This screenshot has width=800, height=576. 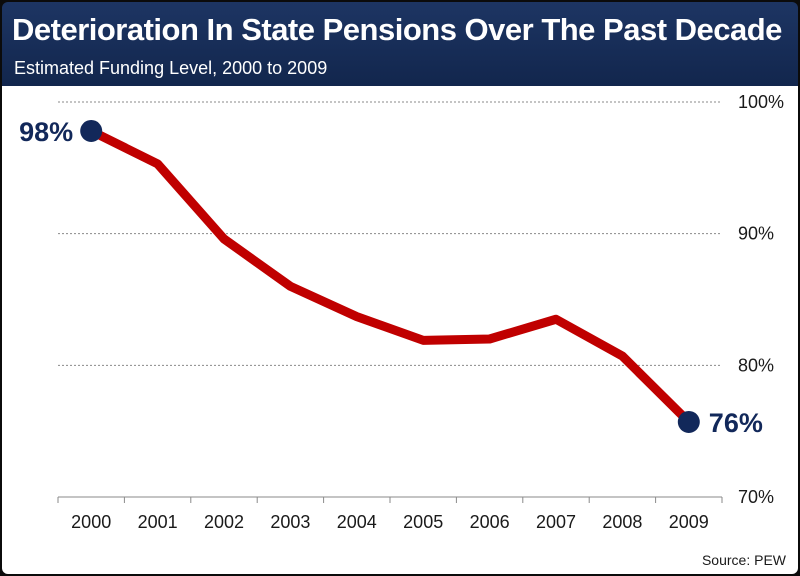 I want to click on y-tick-label: 80%, so click(x=756, y=365).